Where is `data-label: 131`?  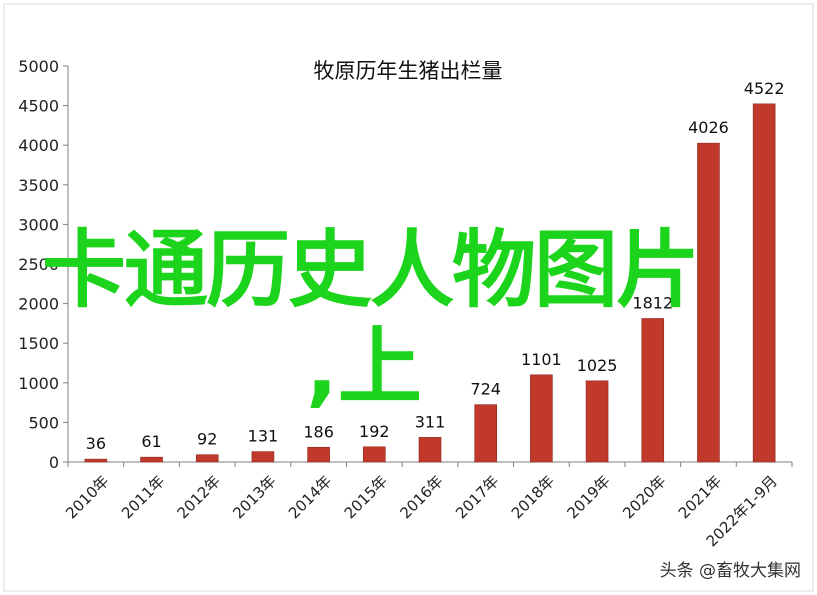
data-label: 131 is located at coordinates (263, 436).